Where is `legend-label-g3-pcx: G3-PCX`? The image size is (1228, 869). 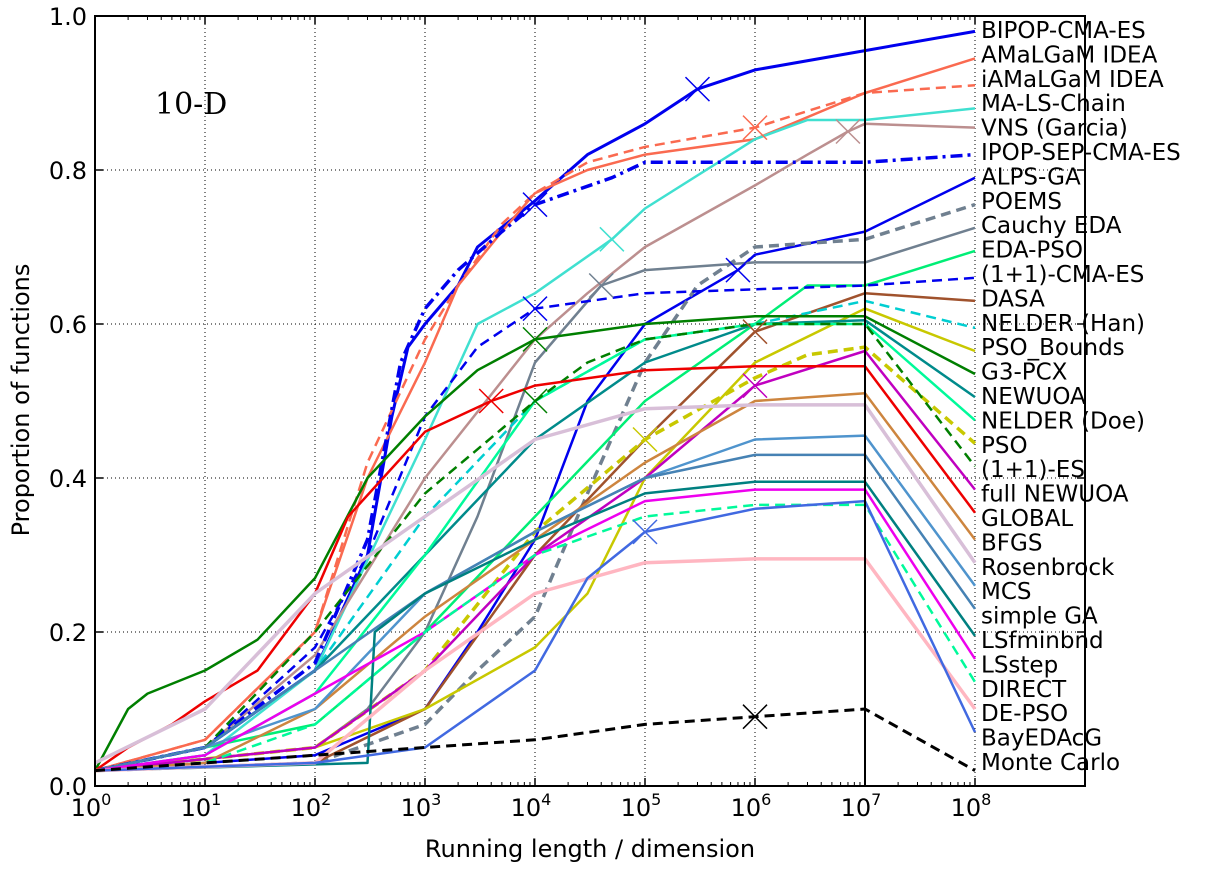
legend-label-g3-pcx: G3-PCX is located at coordinates (1024, 373).